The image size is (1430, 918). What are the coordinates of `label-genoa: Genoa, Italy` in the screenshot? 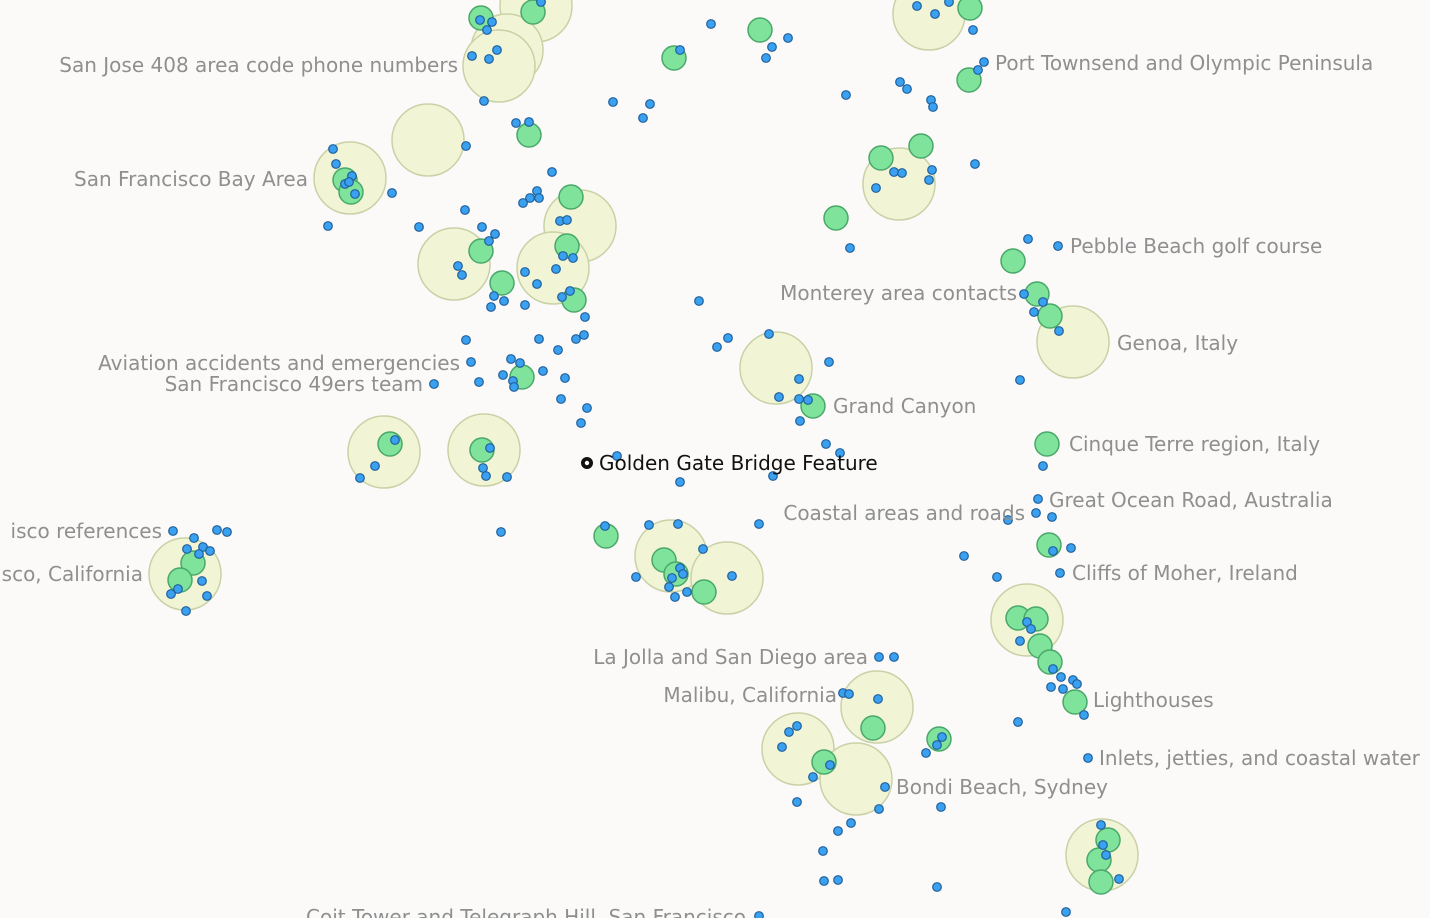 It's located at (1177, 343).